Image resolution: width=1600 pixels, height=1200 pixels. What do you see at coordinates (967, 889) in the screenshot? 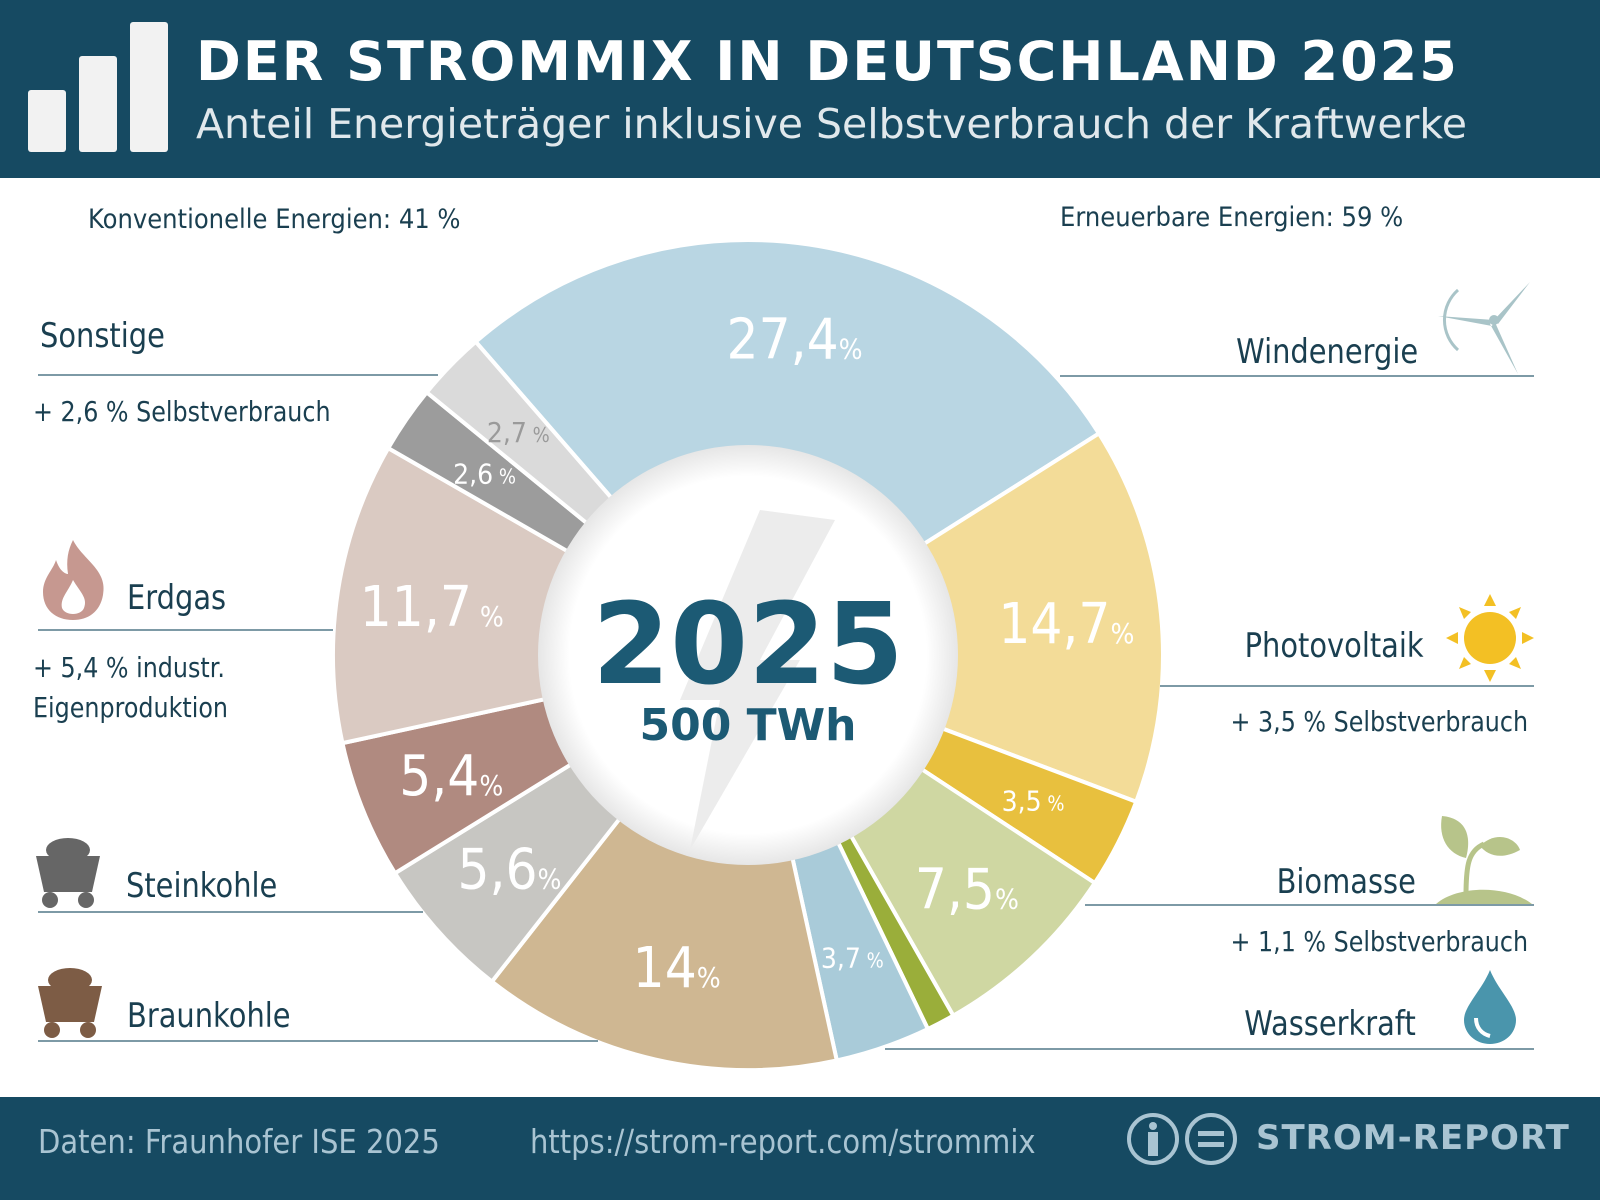
I see `slice-label: 7,5%` at bounding box center [967, 889].